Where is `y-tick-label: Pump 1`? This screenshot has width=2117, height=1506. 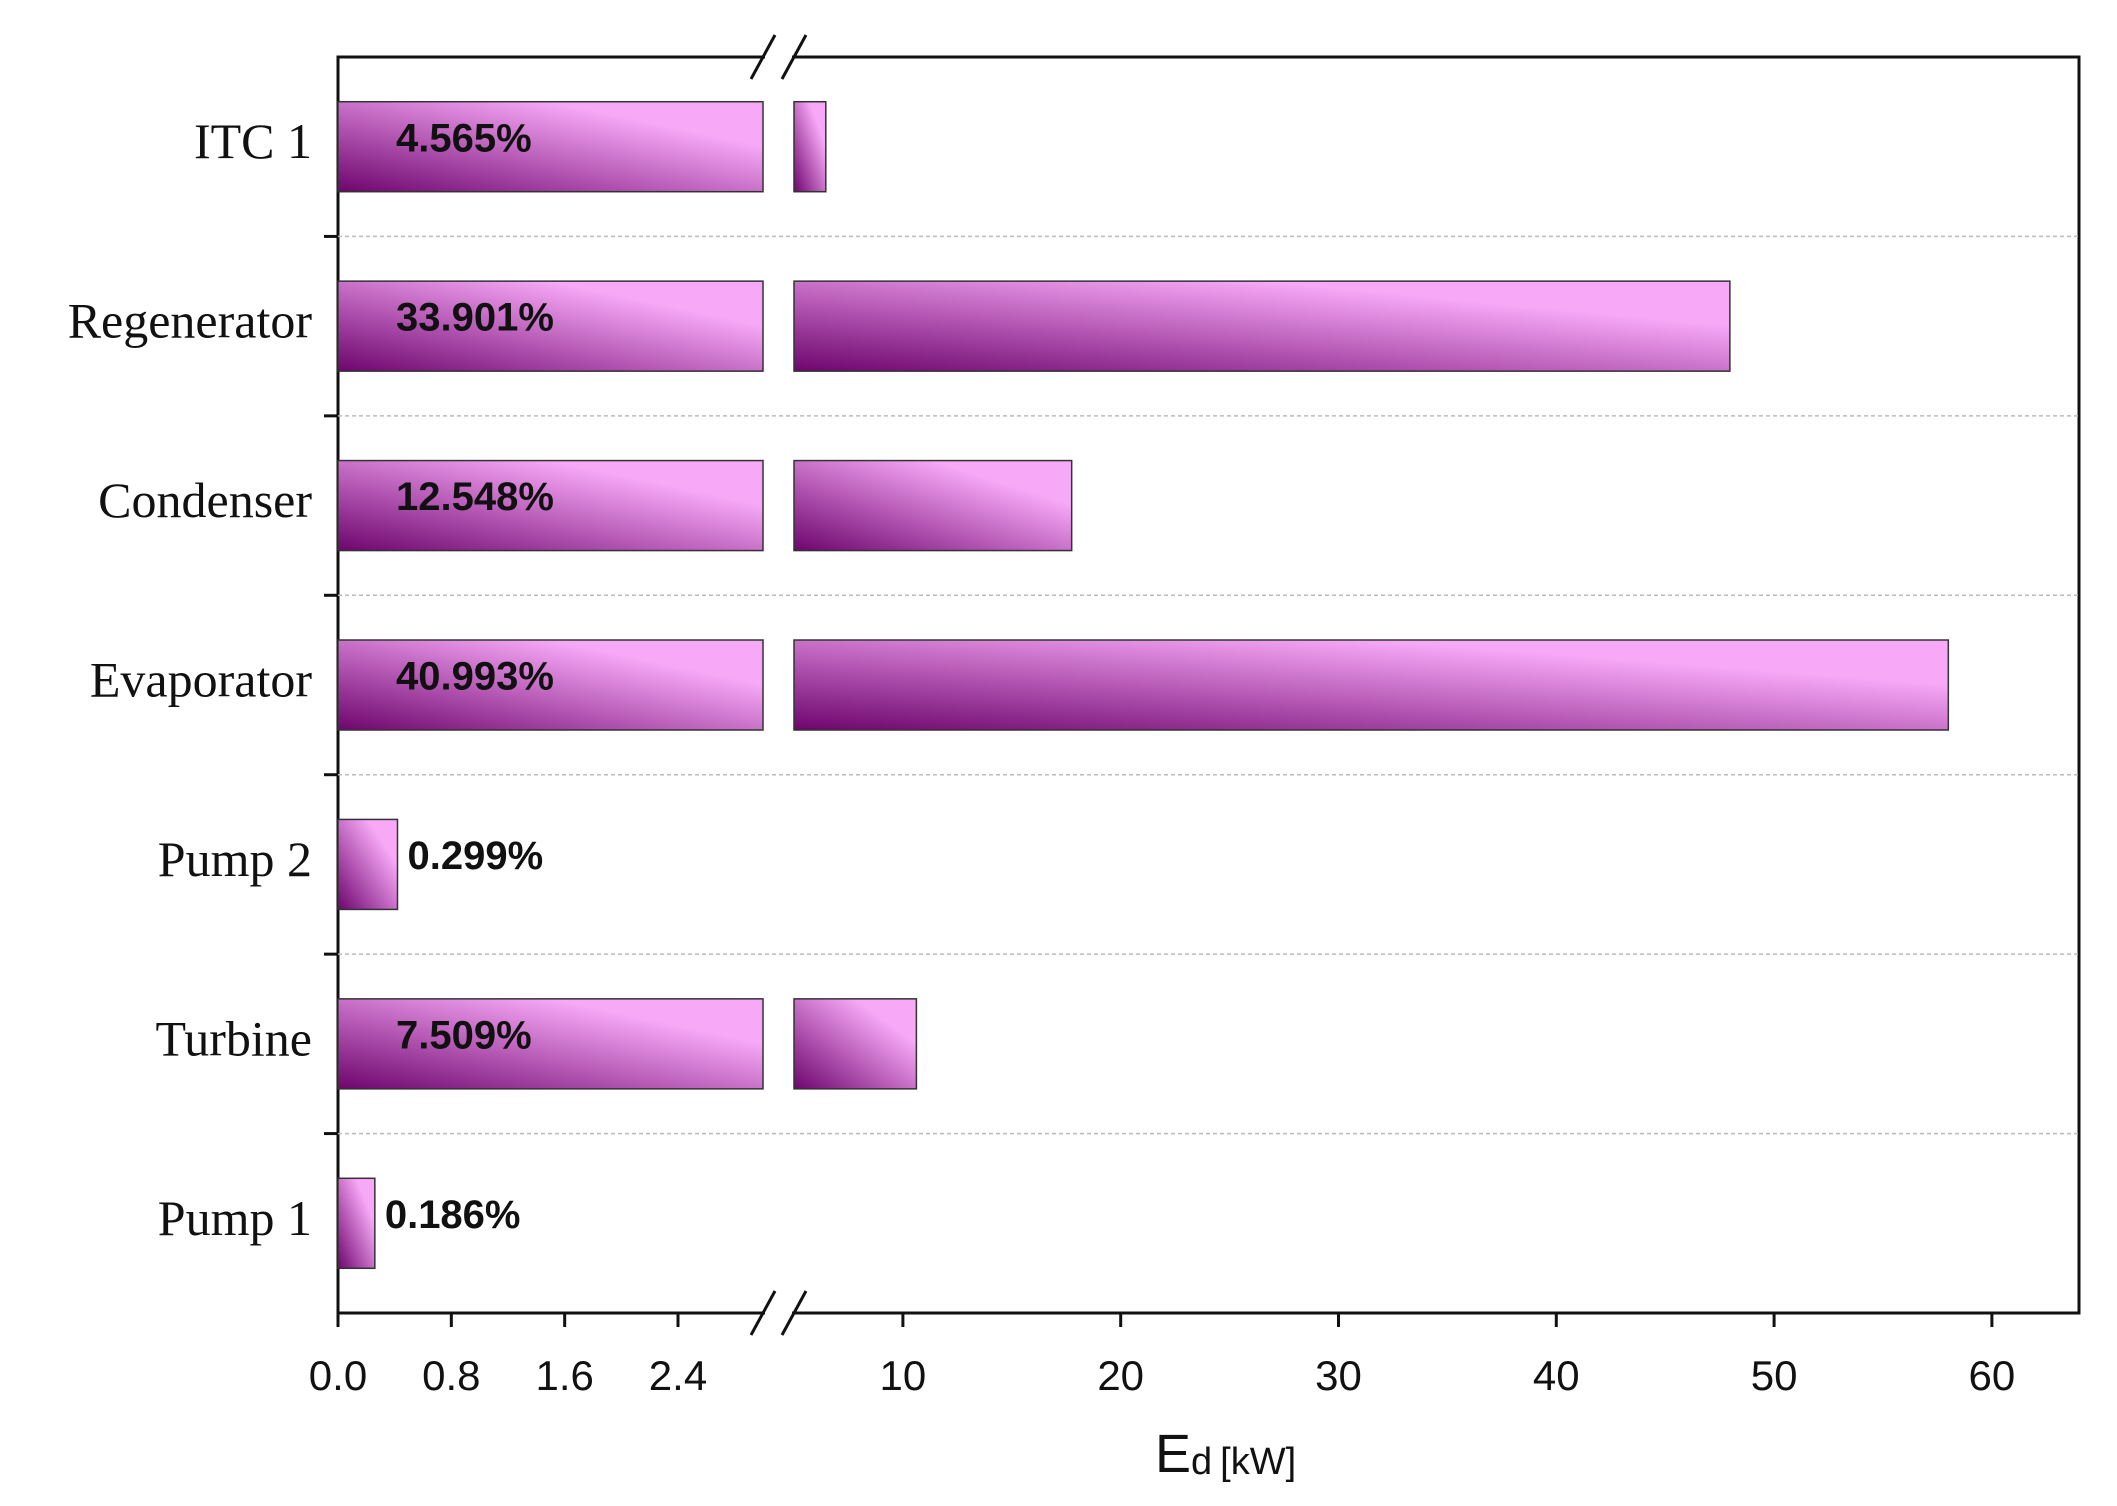
y-tick-label: Pump 1 is located at coordinates (235, 1218).